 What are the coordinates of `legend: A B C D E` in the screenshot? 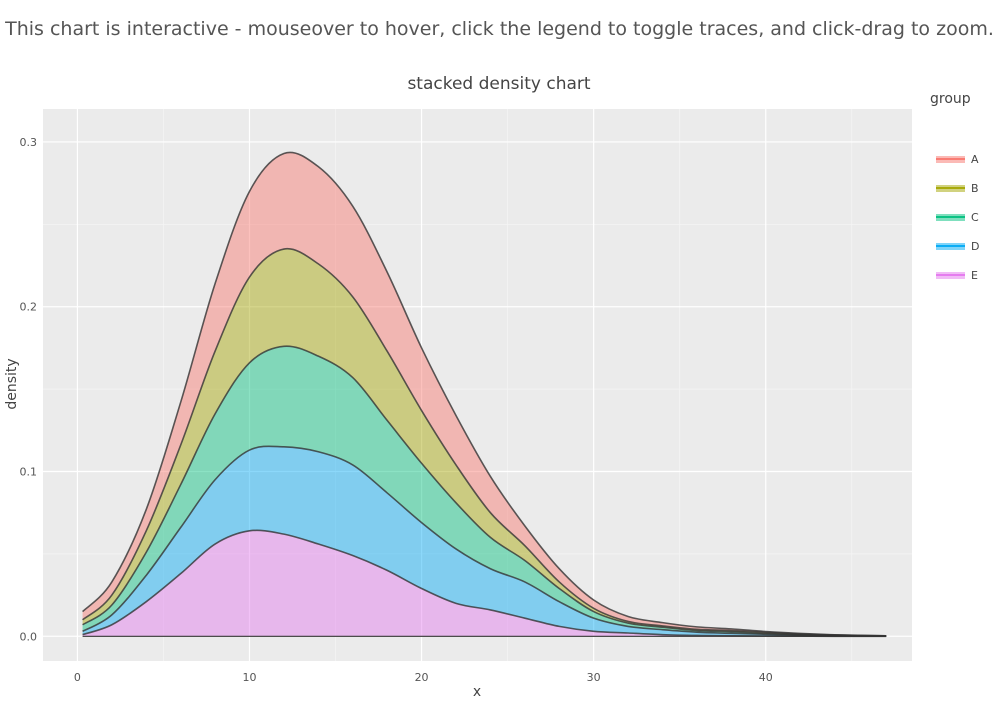 It's located at (957, 217).